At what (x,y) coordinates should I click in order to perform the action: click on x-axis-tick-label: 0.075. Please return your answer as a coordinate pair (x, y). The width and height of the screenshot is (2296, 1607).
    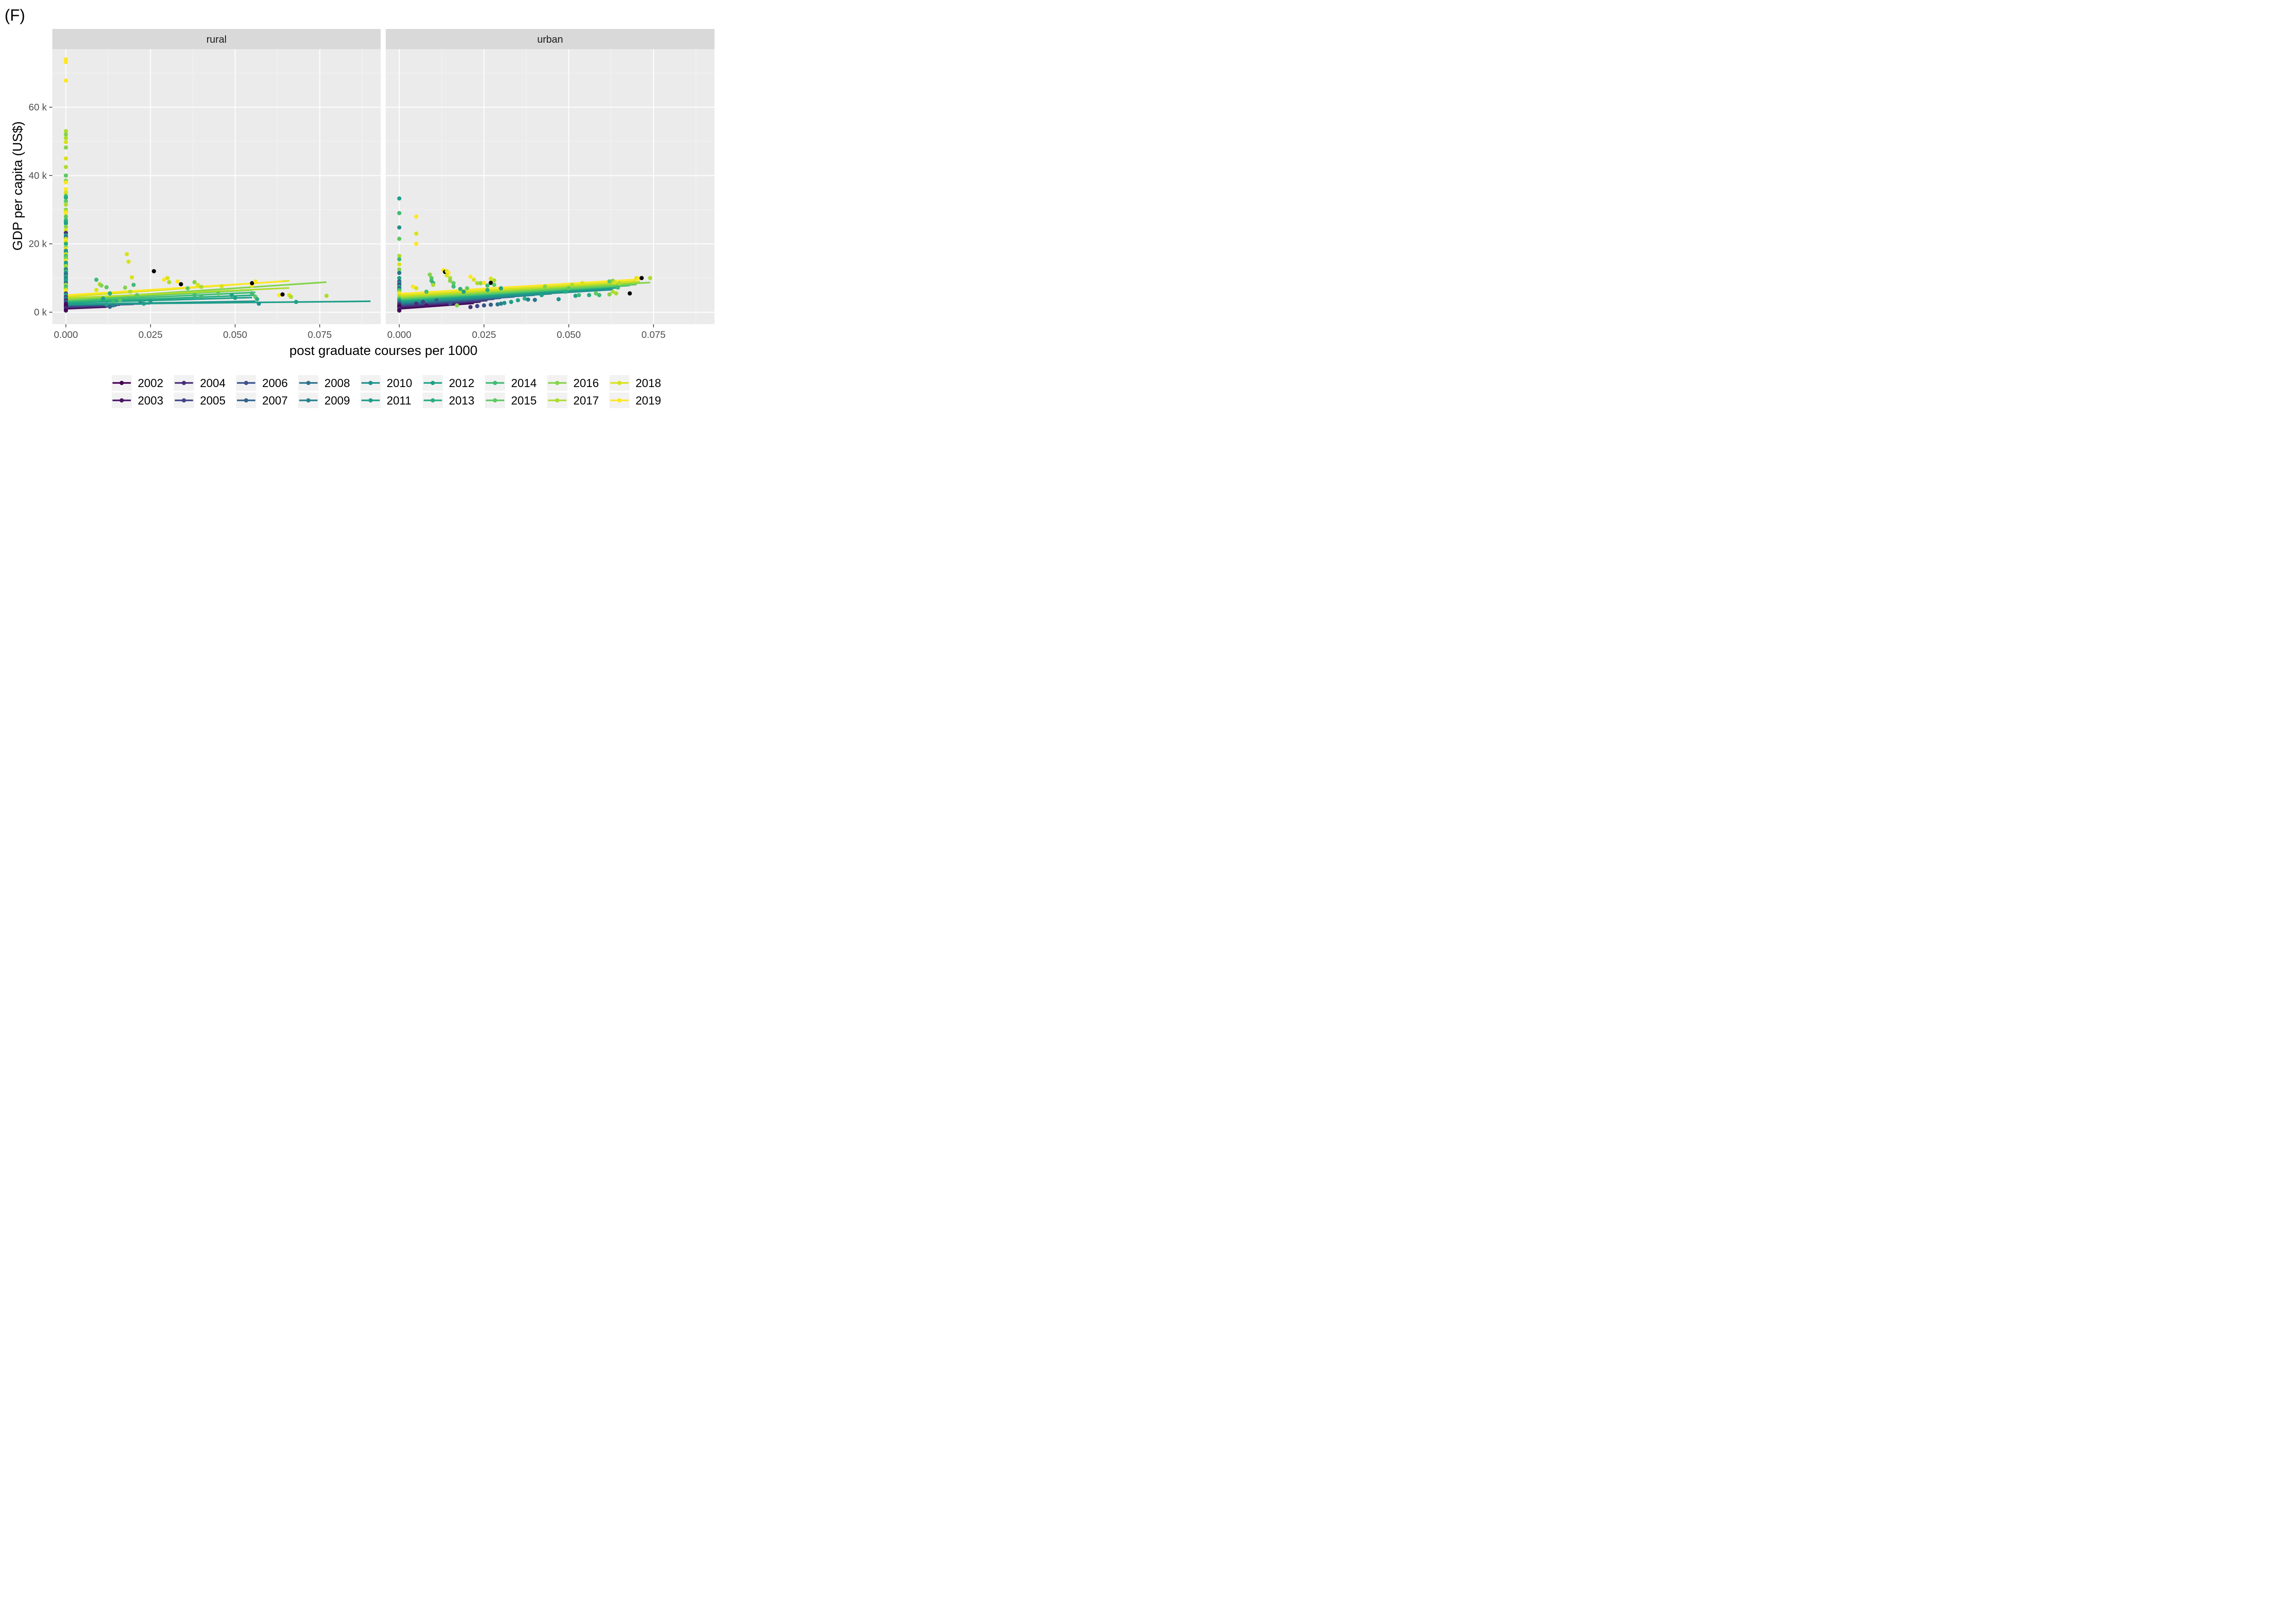
    Looking at the image, I should click on (320, 335).